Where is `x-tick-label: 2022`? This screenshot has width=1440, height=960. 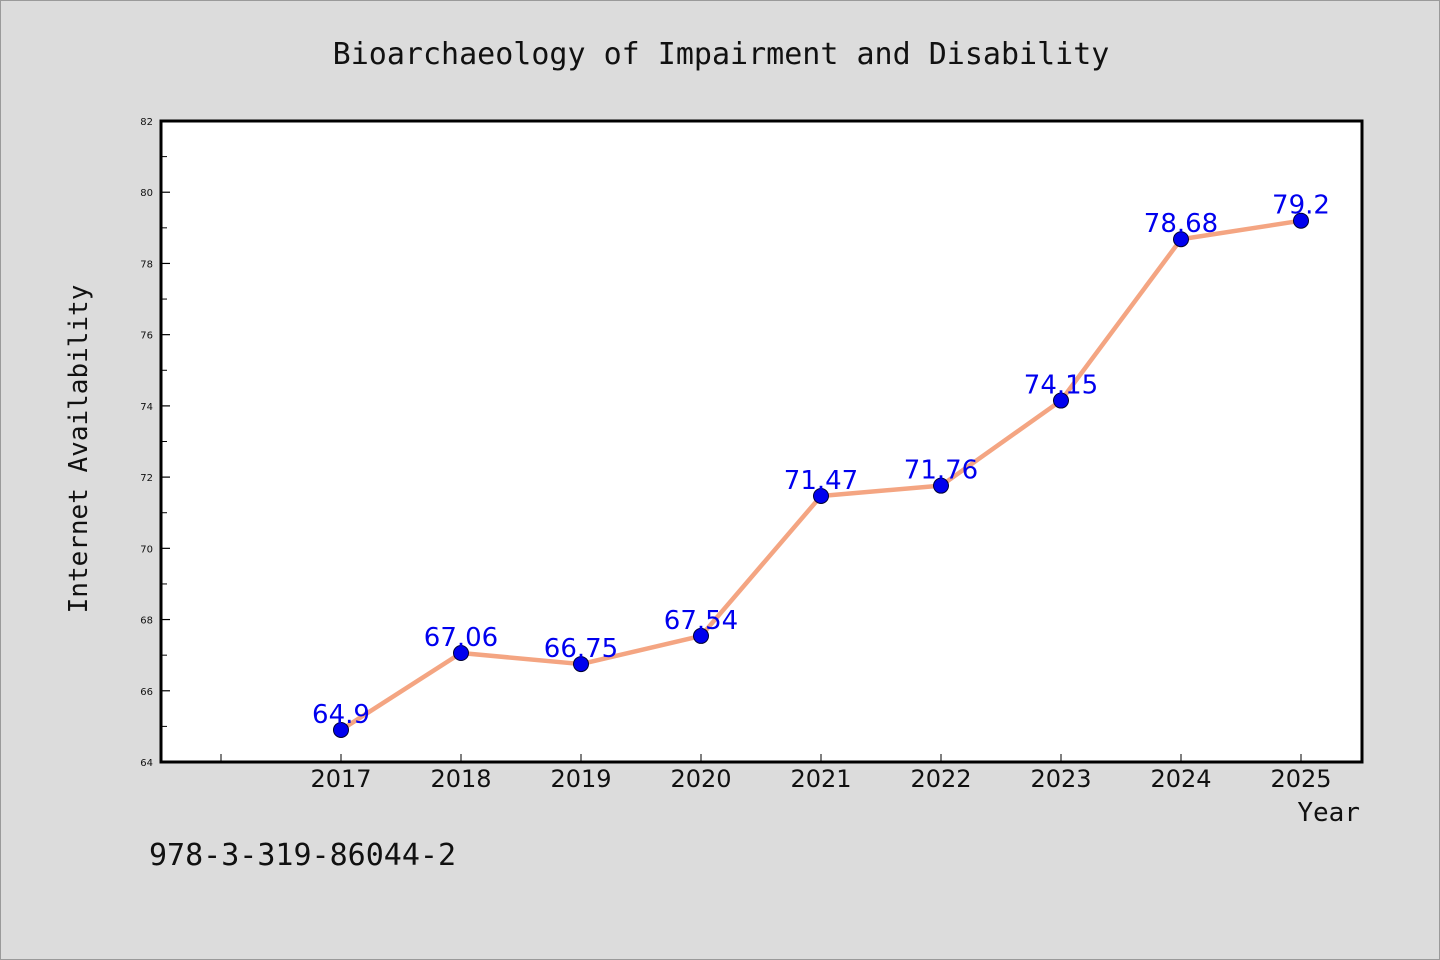
x-tick-label: 2022 is located at coordinates (940, 779).